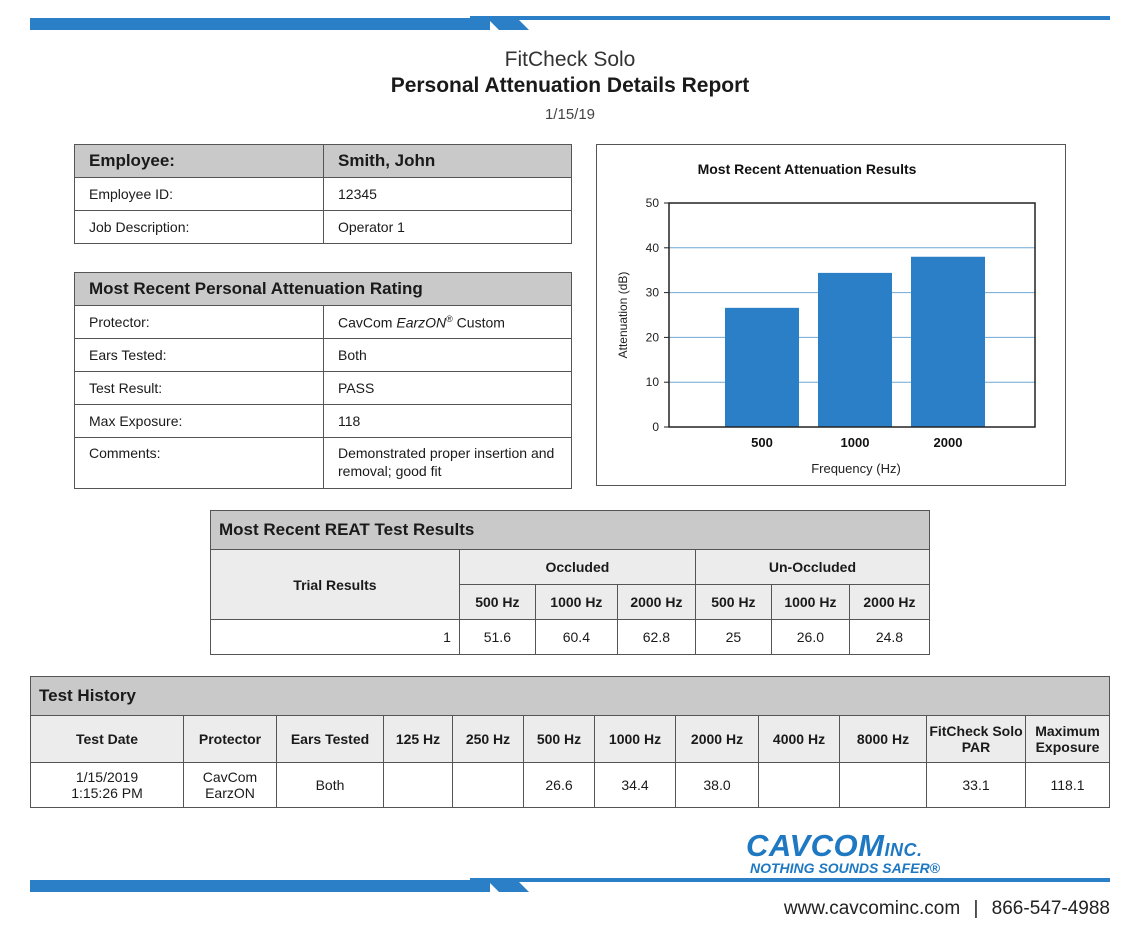 Image resolution: width=1140 pixels, height=926 pixels. Describe the element at coordinates (447, 322) in the screenshot. I see `protector-value: CavCom EarzON® Custom` at that location.